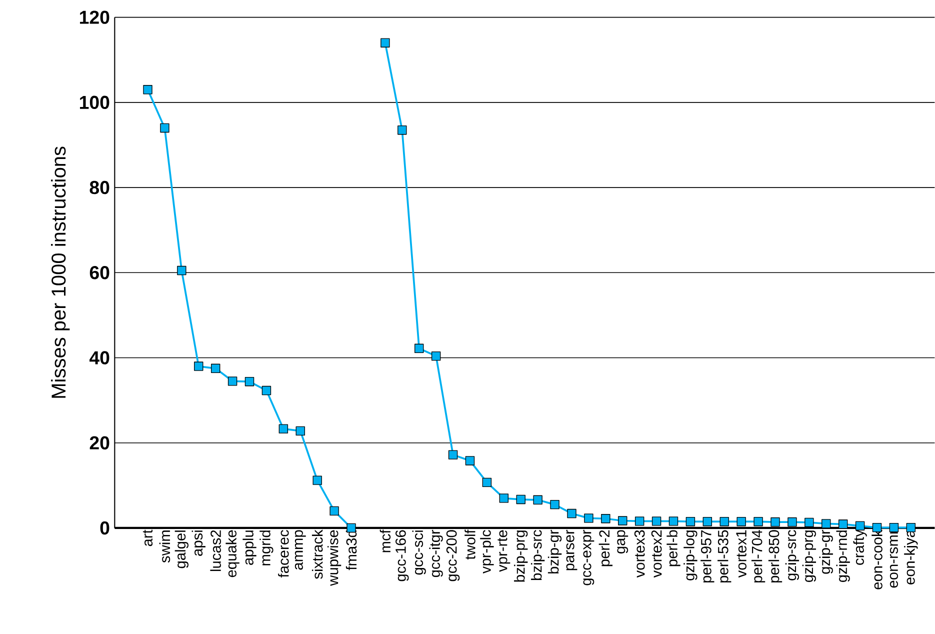  Describe the element at coordinates (181, 549) in the screenshot. I see `x-tick-label: galgel` at that location.